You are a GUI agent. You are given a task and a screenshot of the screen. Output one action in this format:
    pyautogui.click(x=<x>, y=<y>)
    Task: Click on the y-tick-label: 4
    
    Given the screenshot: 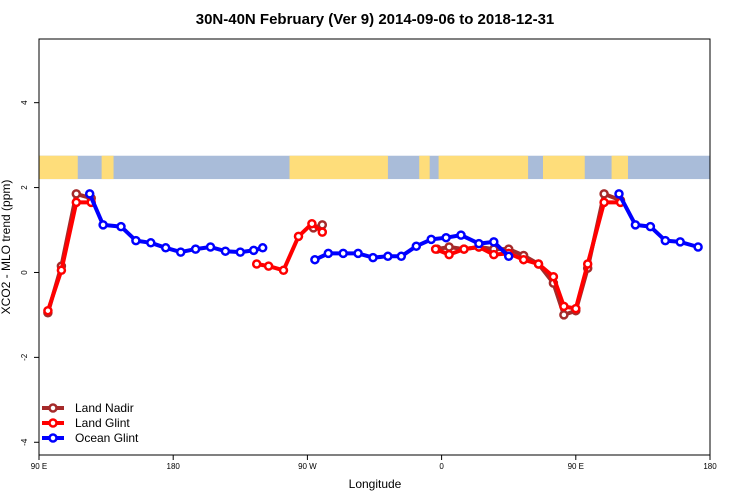 What is the action you would take?
    pyautogui.click(x=24, y=102)
    